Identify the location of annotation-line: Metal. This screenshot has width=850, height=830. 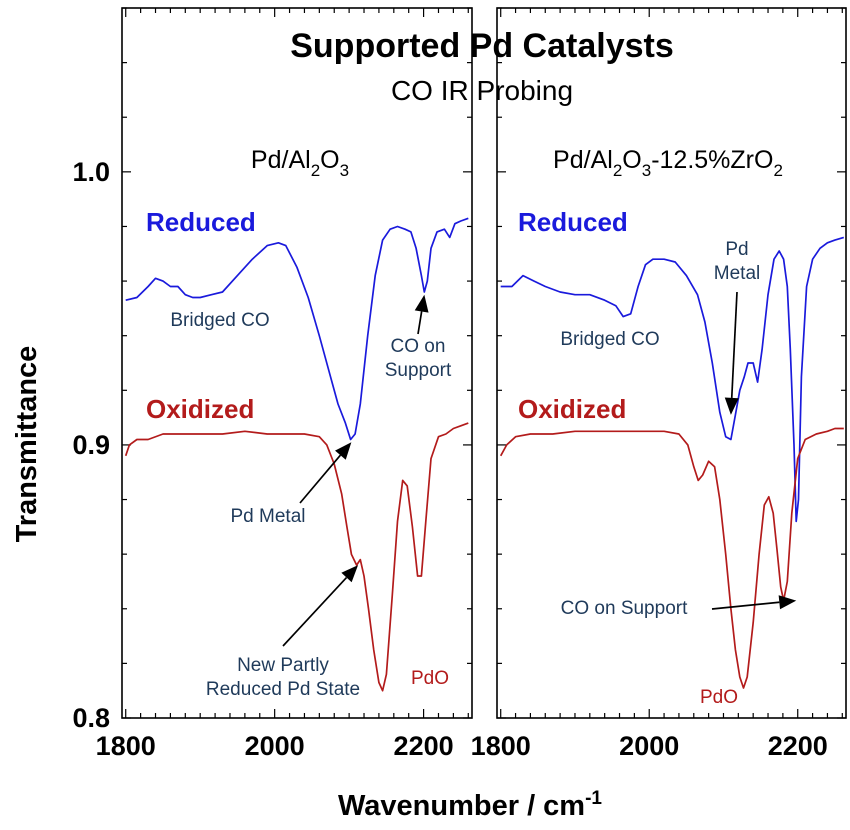
(737, 273).